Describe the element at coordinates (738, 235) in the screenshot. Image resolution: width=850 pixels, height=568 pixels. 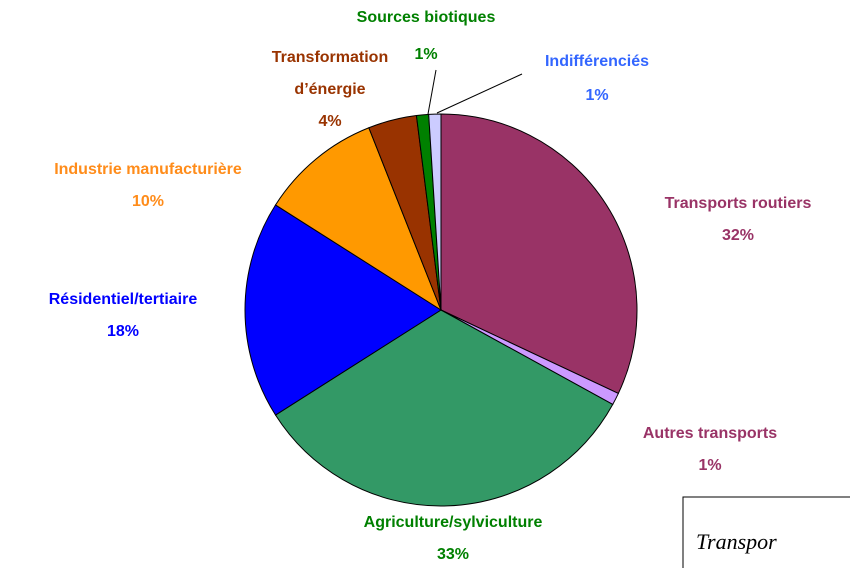
I see `slice-value-label: 32%` at that location.